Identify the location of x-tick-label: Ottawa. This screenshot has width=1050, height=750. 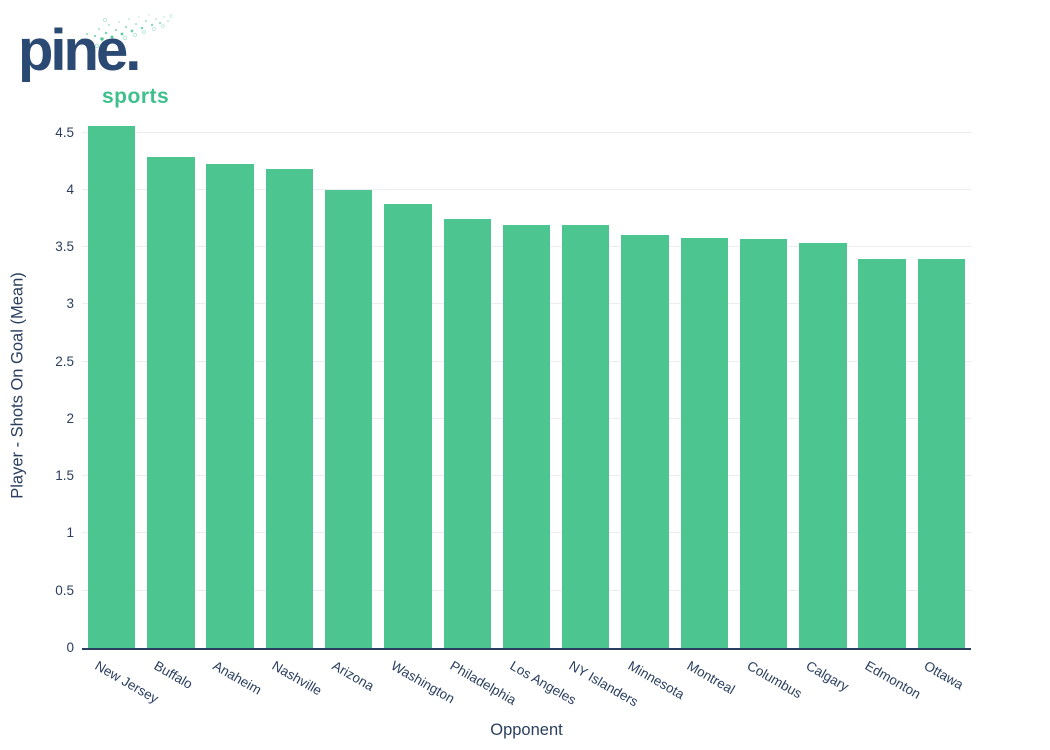
(944, 675).